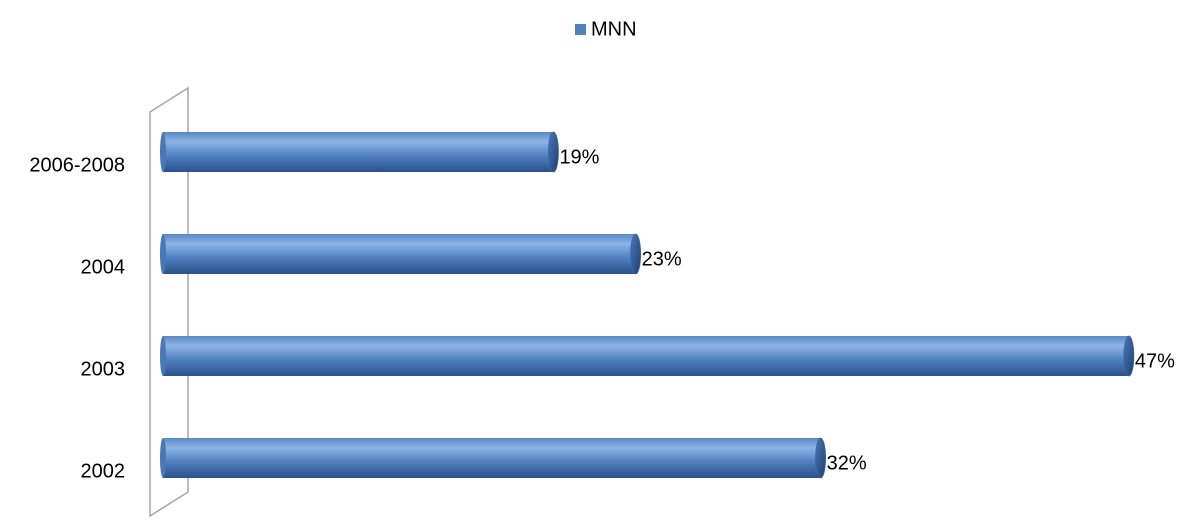 The image size is (1192, 520). I want to click on data-label: 19%, so click(579, 157).